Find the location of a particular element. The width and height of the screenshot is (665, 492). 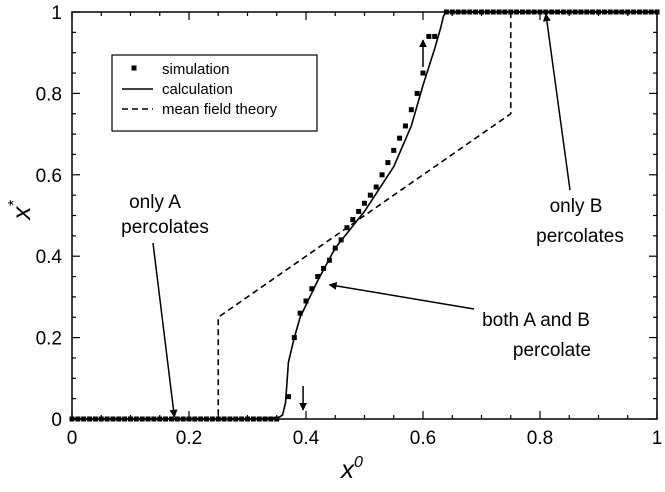

annotation-only-a: only A percolates is located at coordinates (165, 305).